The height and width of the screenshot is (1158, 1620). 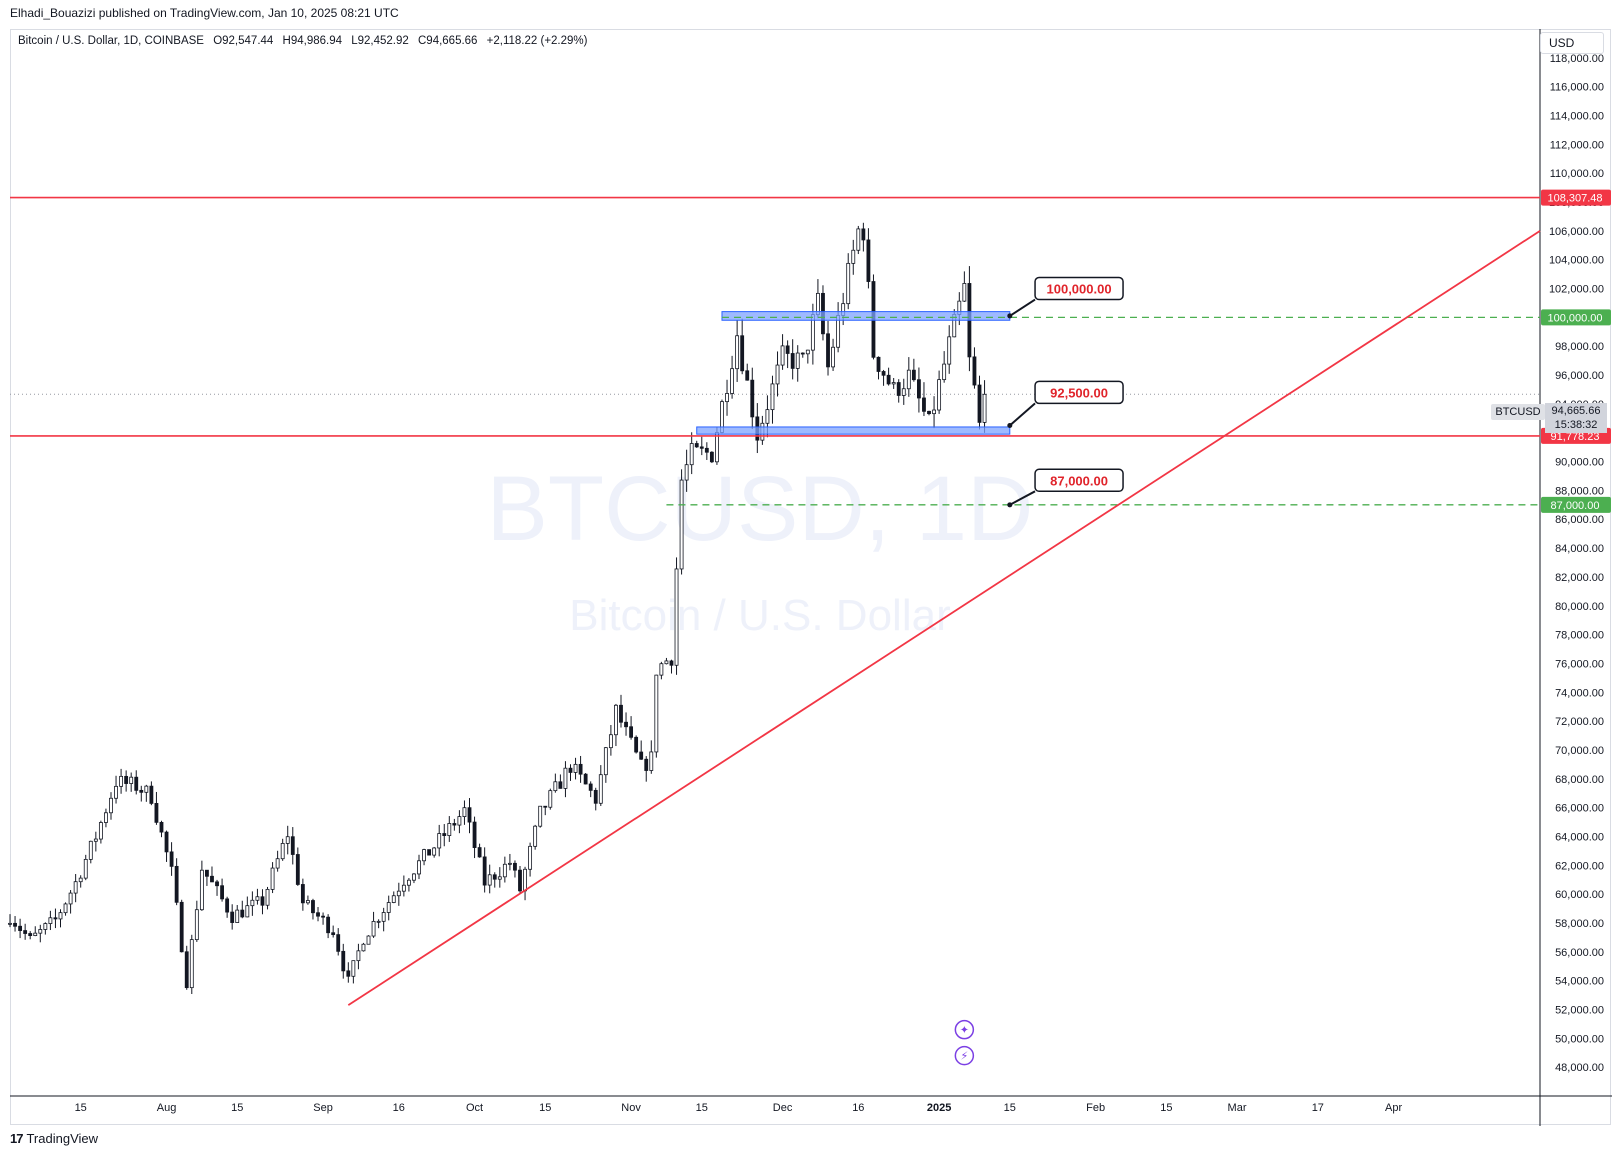 I want to click on tradingview-brand: 17 TradingView, so click(x=54, y=1138).